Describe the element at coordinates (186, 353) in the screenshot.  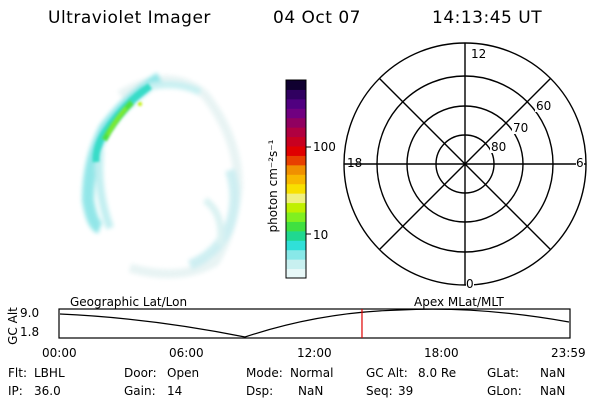
I see `x-tick-0600: 06:00` at that location.